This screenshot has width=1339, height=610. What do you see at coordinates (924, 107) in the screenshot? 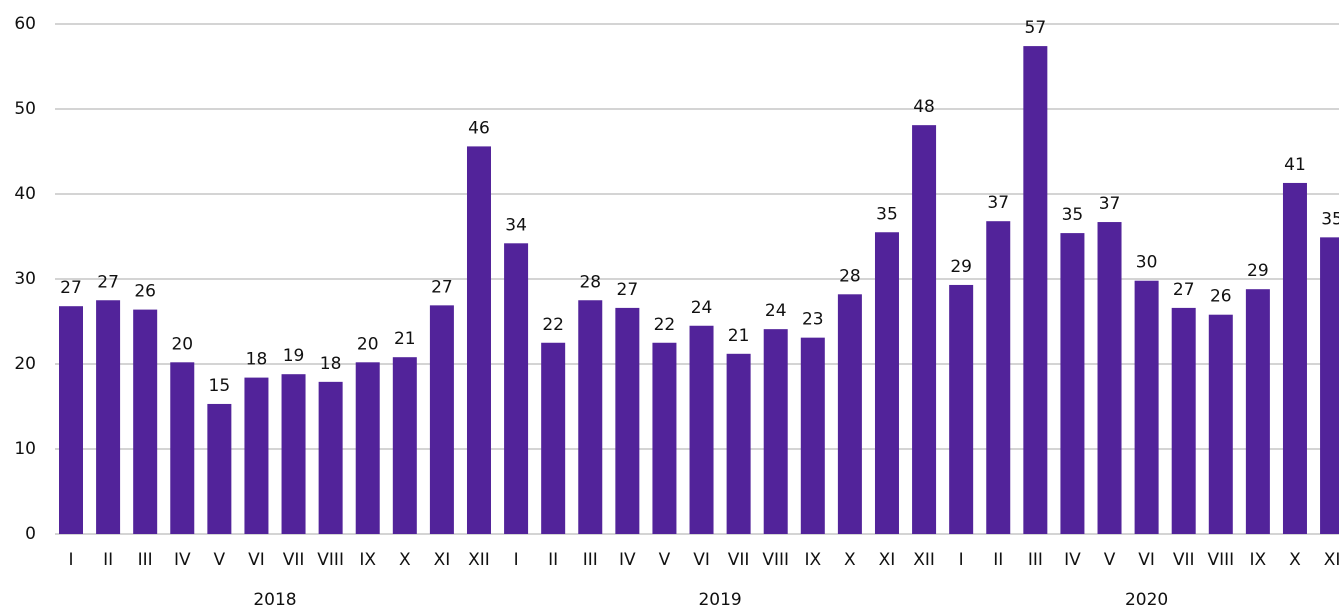
I see `value-label: 48` at bounding box center [924, 107].